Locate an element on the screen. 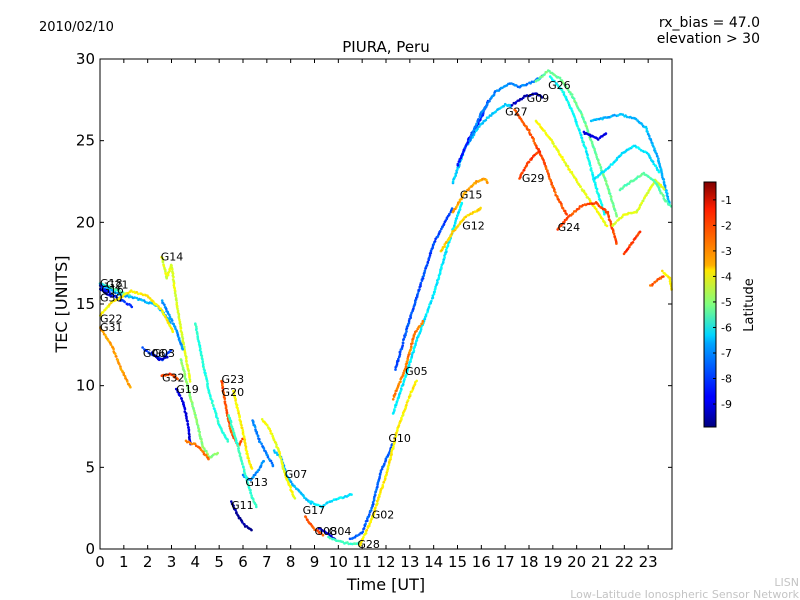  series-g05 is located at coordinates (427, 308).